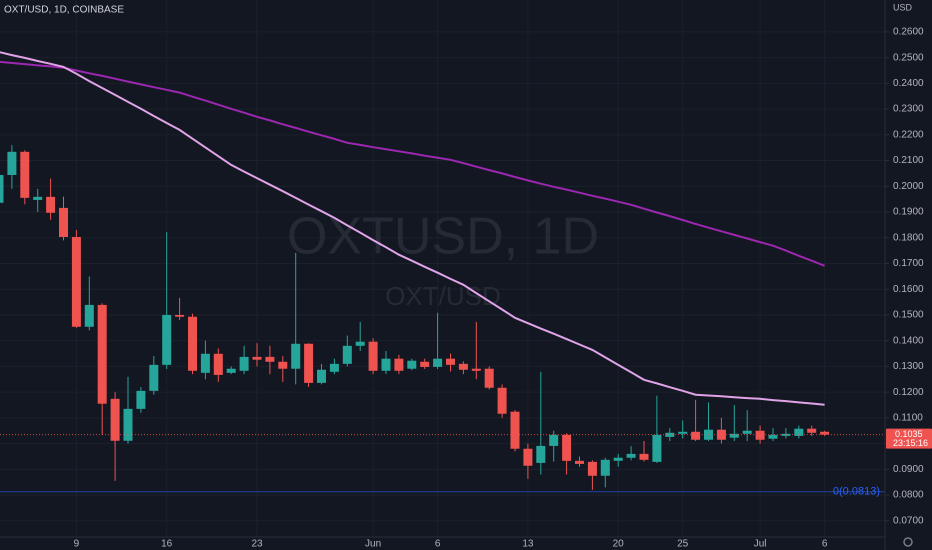 The width and height of the screenshot is (932, 550). I want to click on price-line-label: 0(0.0813), so click(856, 492).